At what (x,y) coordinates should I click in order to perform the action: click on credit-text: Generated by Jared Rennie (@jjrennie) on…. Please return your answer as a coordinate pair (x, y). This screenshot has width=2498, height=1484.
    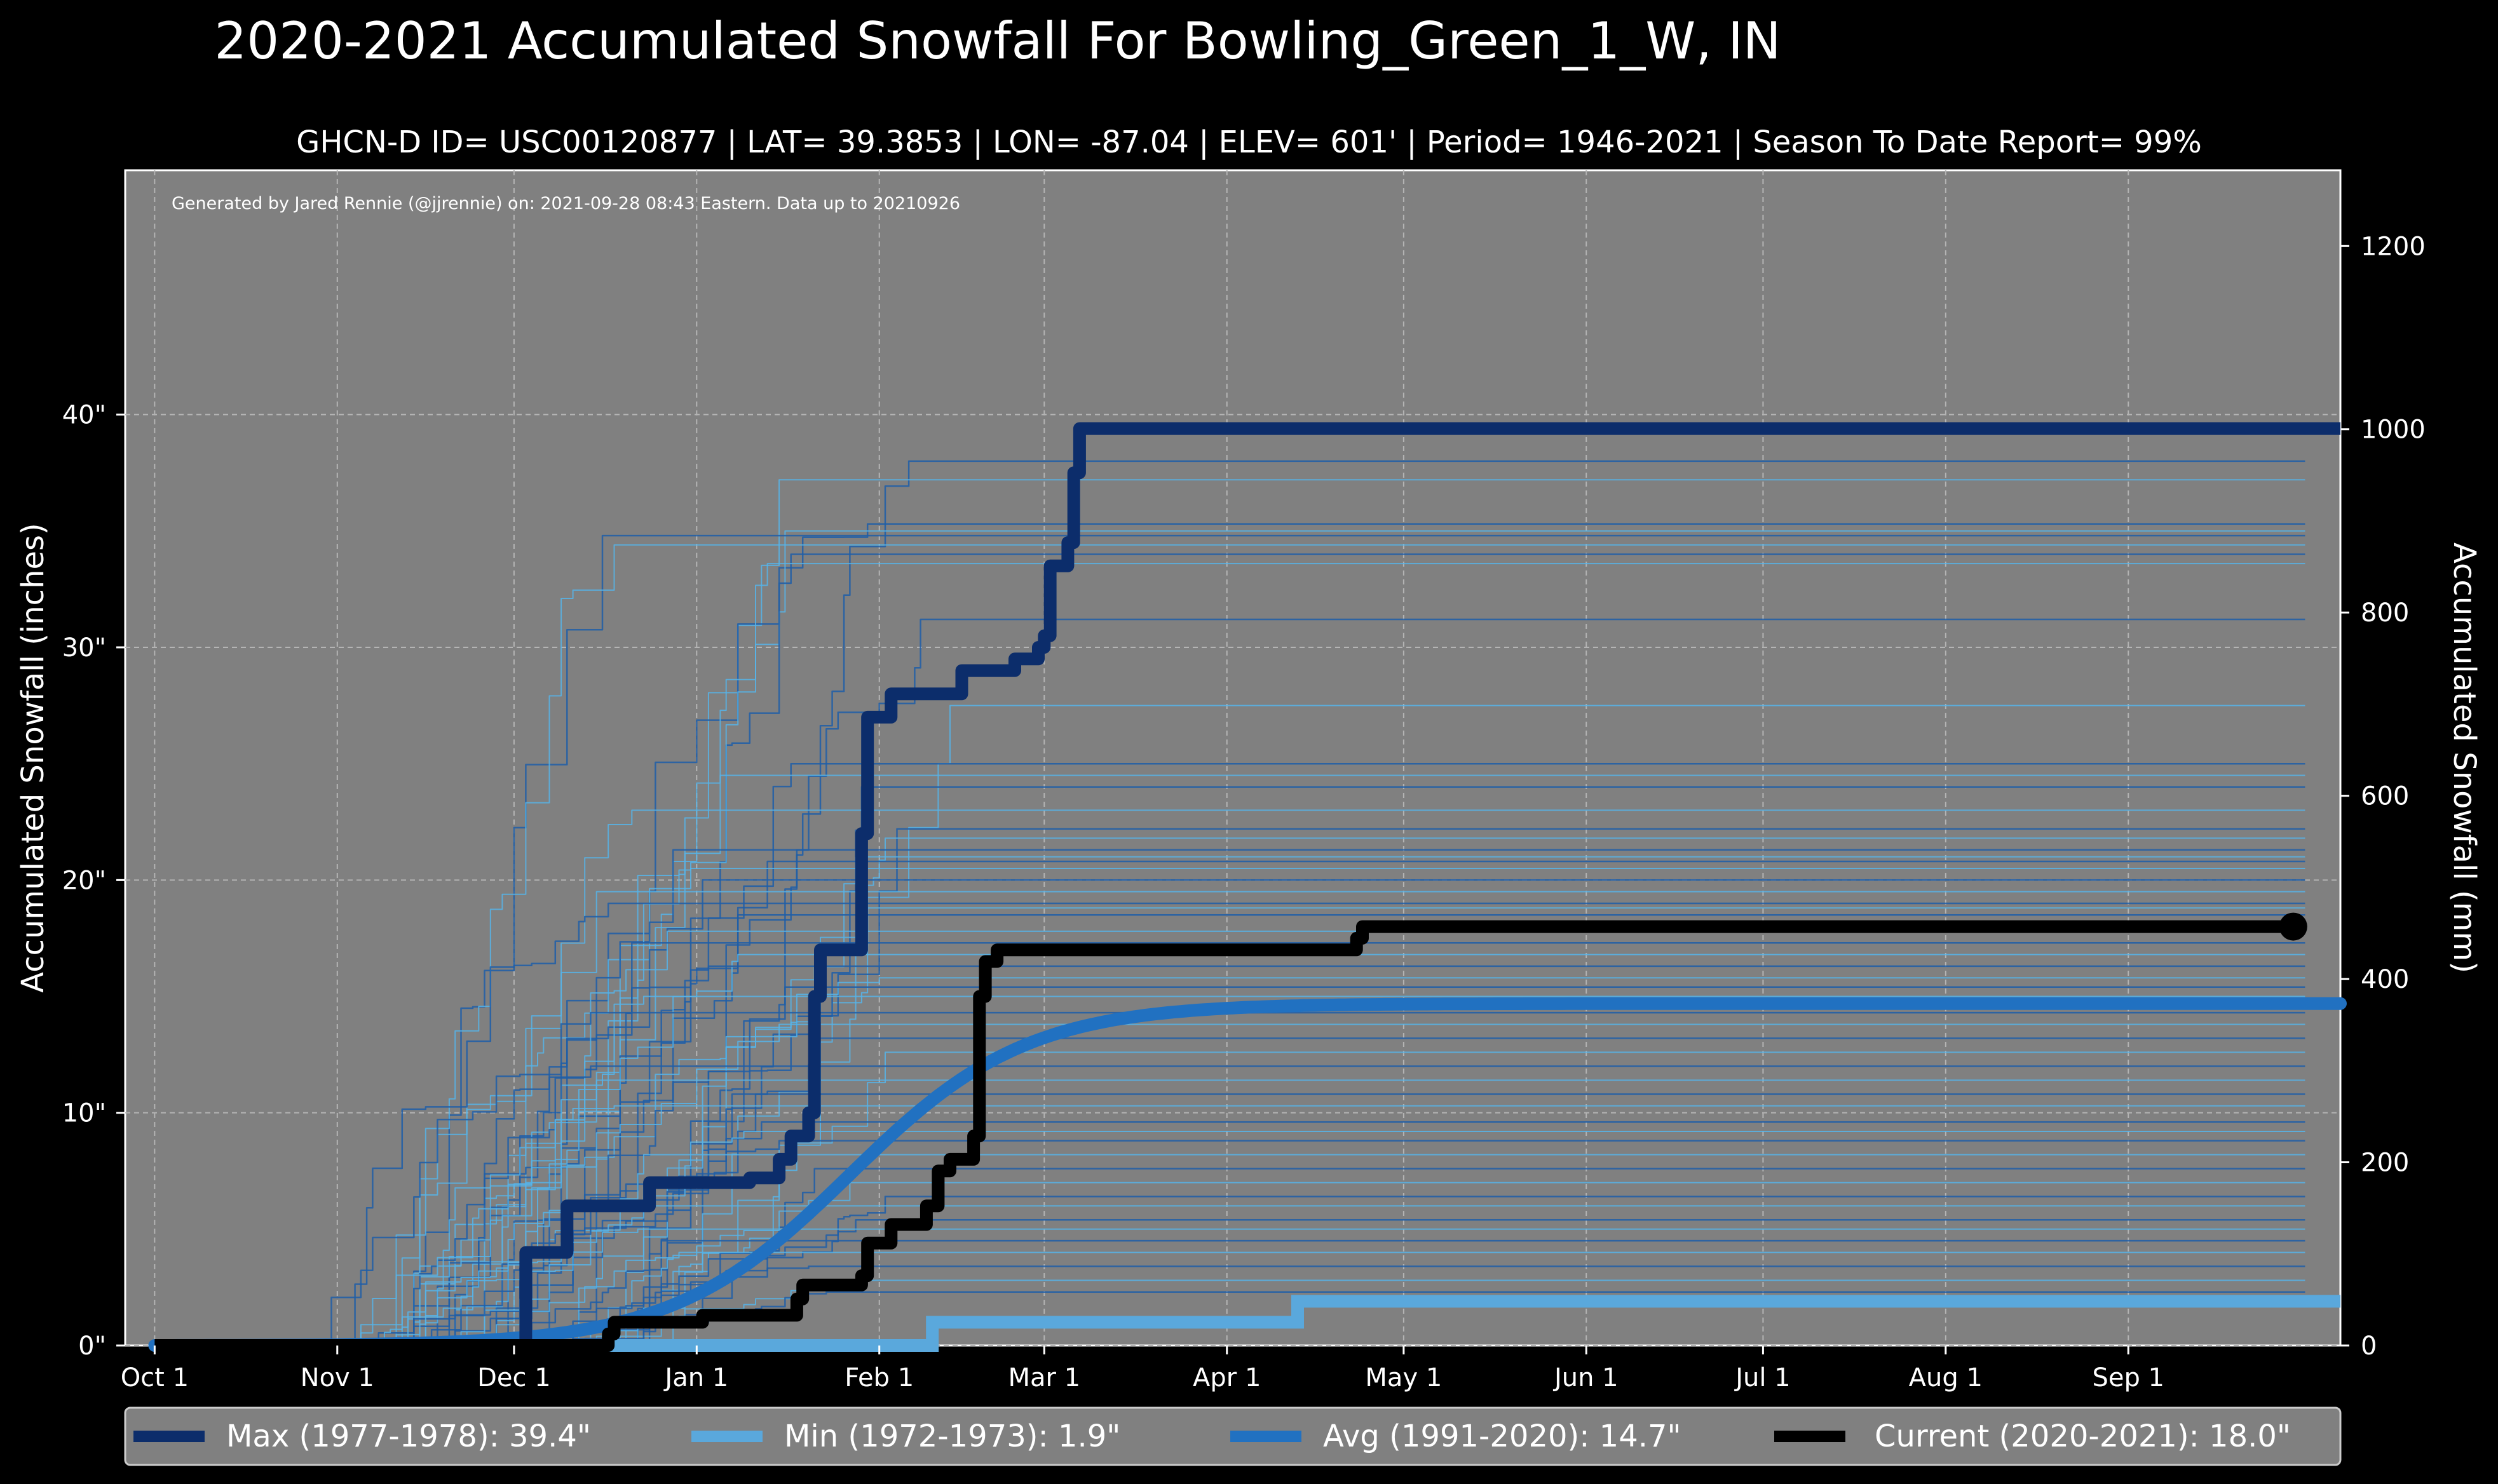
    Looking at the image, I should click on (566, 203).